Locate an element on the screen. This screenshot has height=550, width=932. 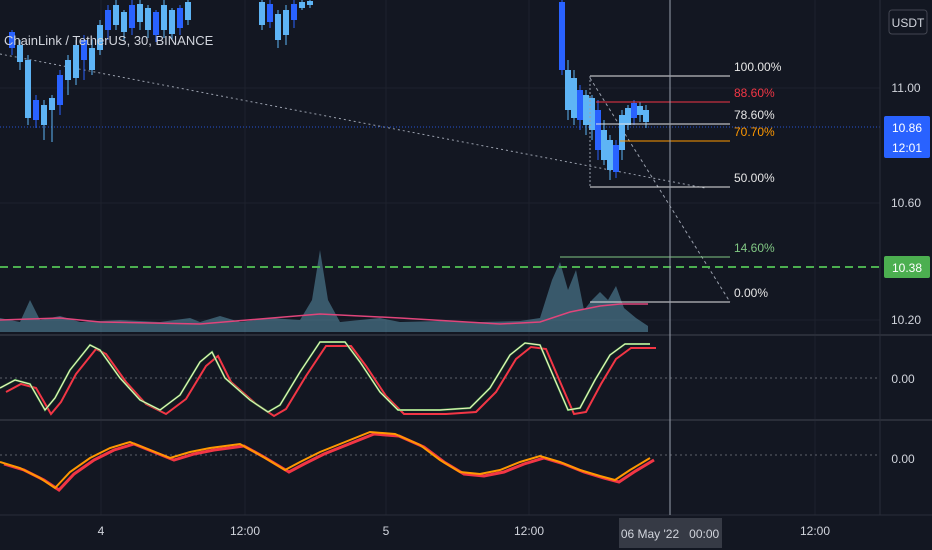
green-level-badge is located at coordinates (907, 267).